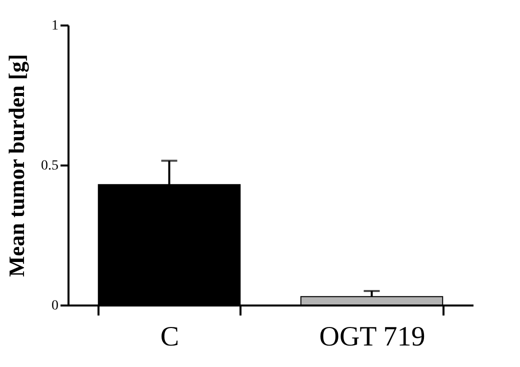  I want to click on y-tick-label: 0, so click(55, 306).